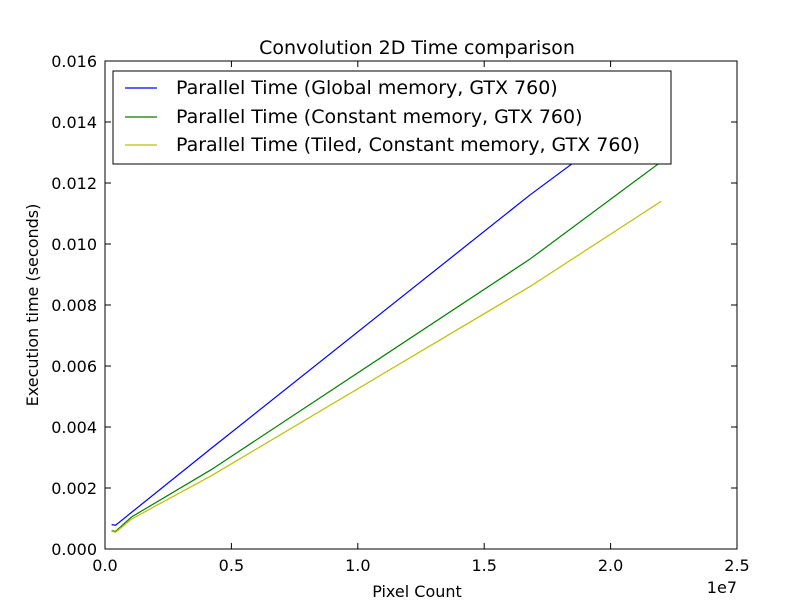 The width and height of the screenshot is (812, 612). What do you see at coordinates (483, 565) in the screenshot?
I see `x-tick-label: 1.5` at bounding box center [483, 565].